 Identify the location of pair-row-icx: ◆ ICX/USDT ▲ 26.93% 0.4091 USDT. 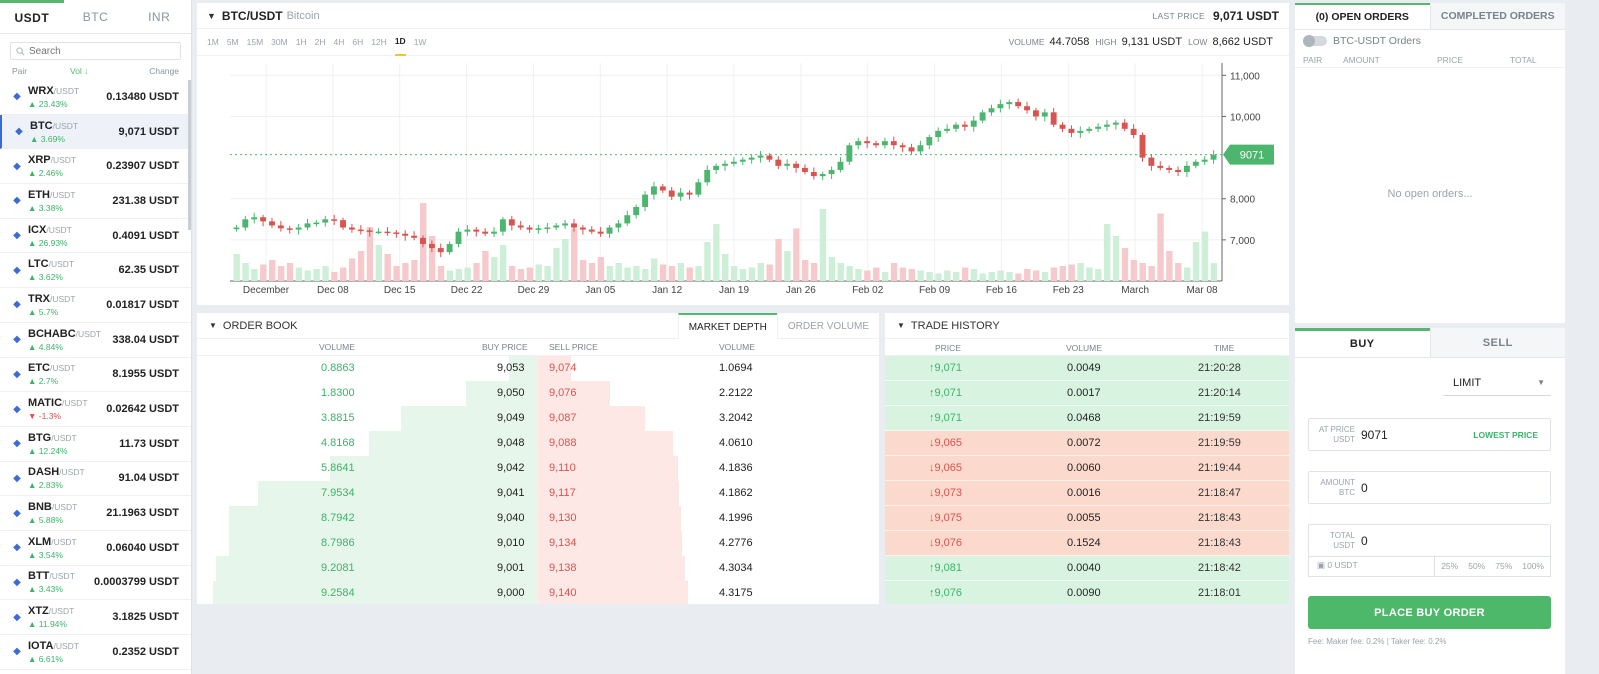
(95, 236).